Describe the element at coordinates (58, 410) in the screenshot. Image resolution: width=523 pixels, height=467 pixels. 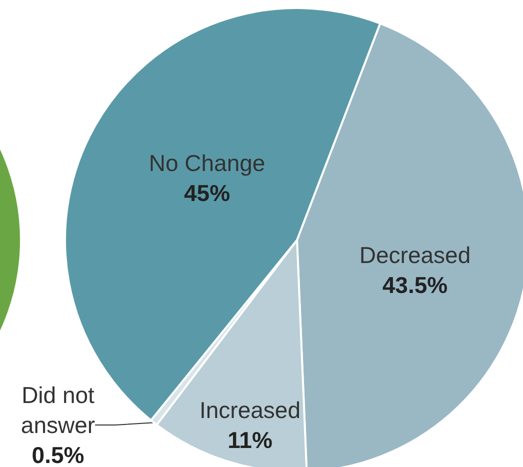
I see `slice-label: Did not answer` at that location.